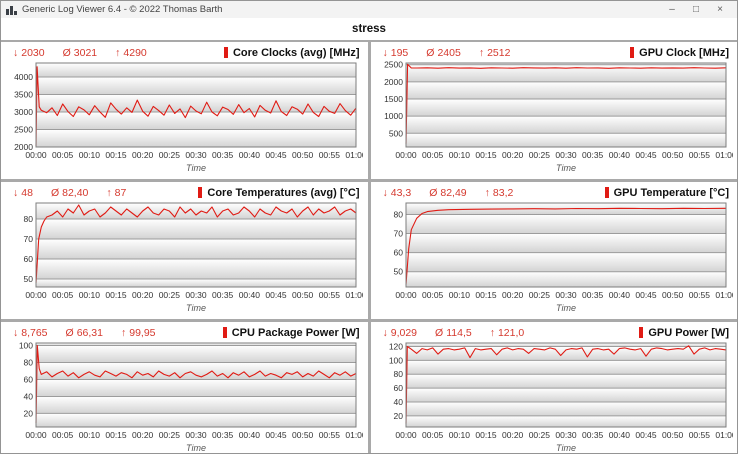 Image resolution: width=738 pixels, height=454 pixels. I want to click on stat-max: ↑ 87, so click(116, 192).